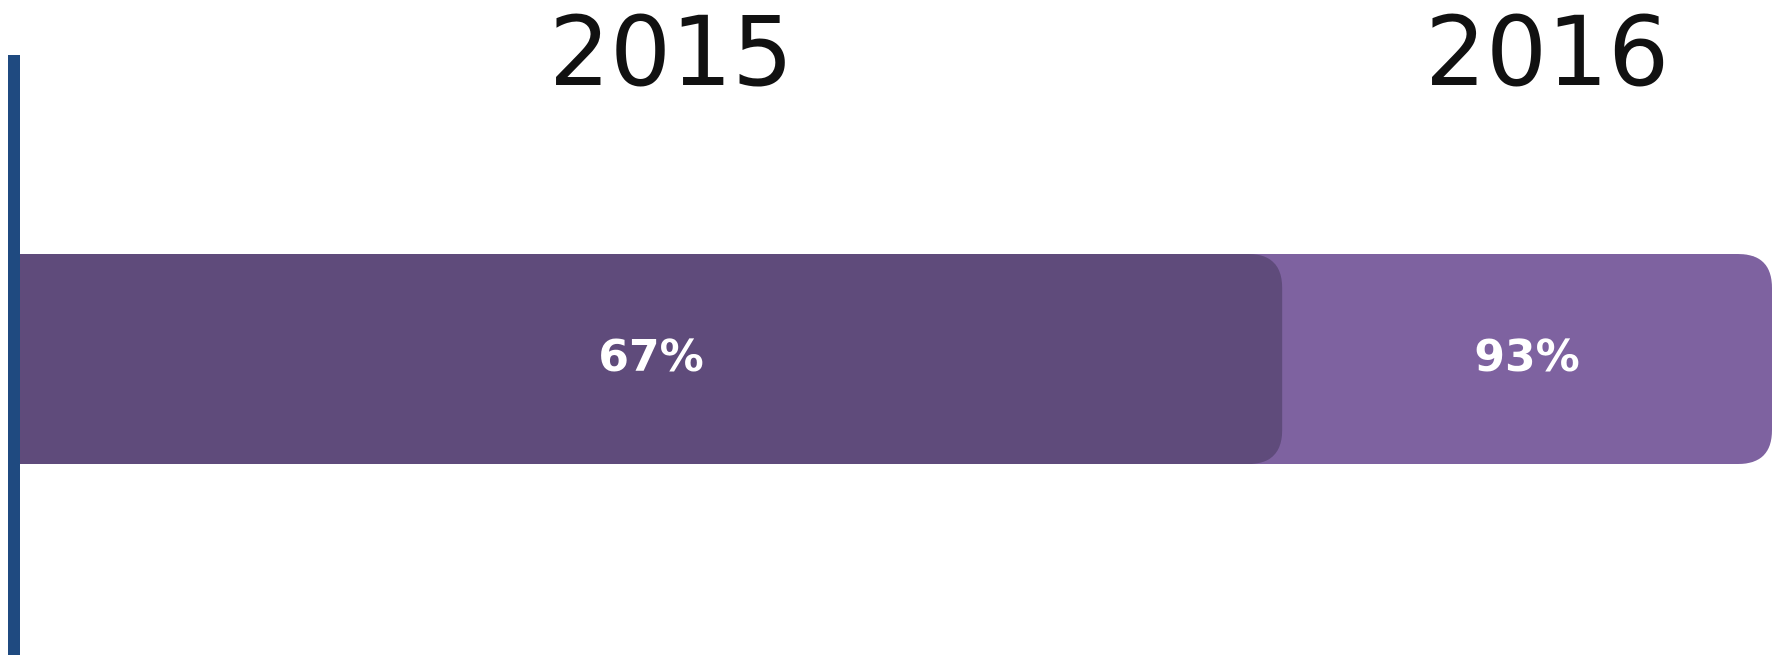 Image resolution: width=1779 pixels, height=655 pixels. I want to click on axis-line, so click(14, 355).